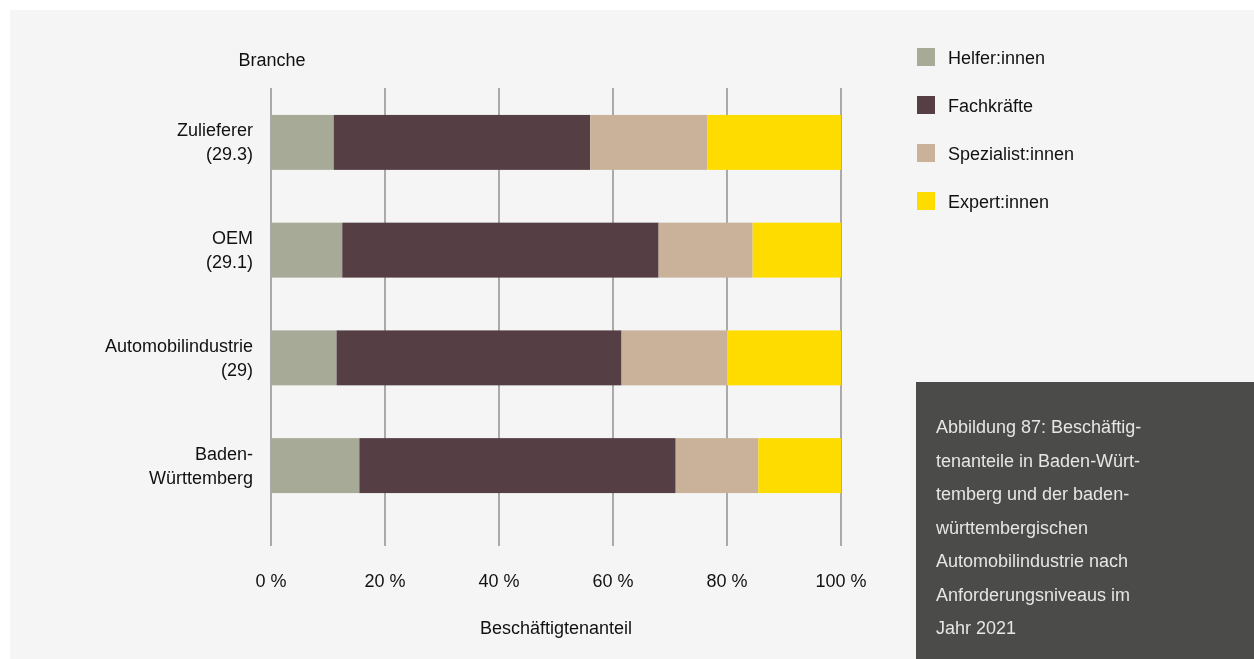  What do you see at coordinates (727, 581) in the screenshot?
I see `x-tick-label: 80 %` at bounding box center [727, 581].